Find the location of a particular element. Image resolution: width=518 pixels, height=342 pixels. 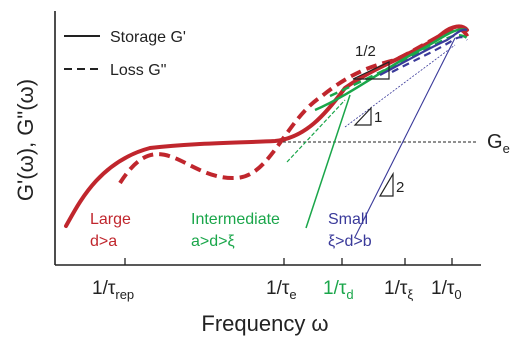

regime-intermediate-name: Intermediate is located at coordinates (235, 219).